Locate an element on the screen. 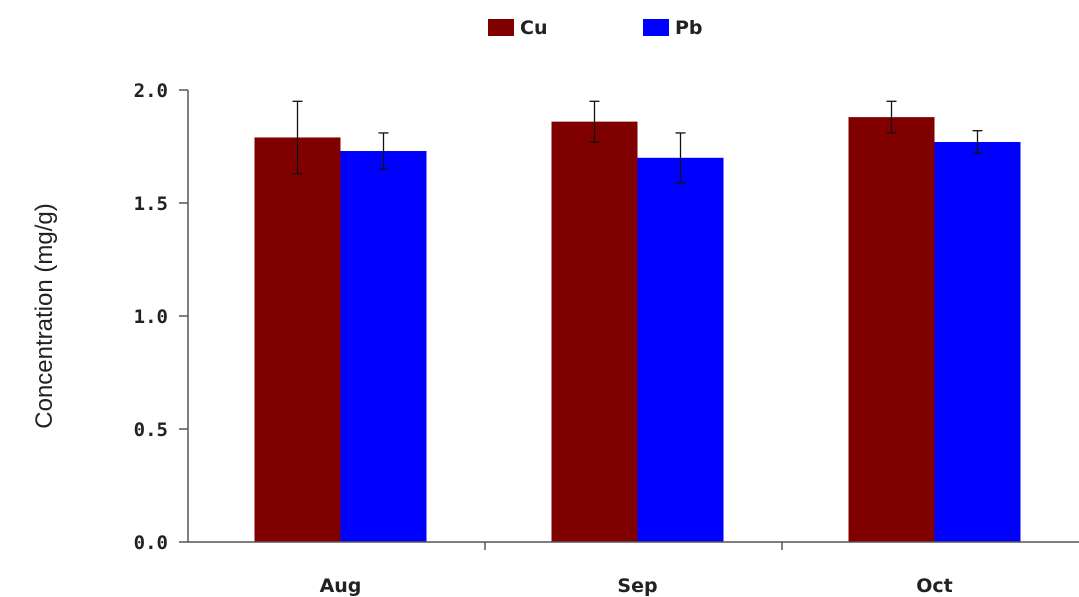 The image size is (1079, 597). x-tick-label: Sep is located at coordinates (637, 586).